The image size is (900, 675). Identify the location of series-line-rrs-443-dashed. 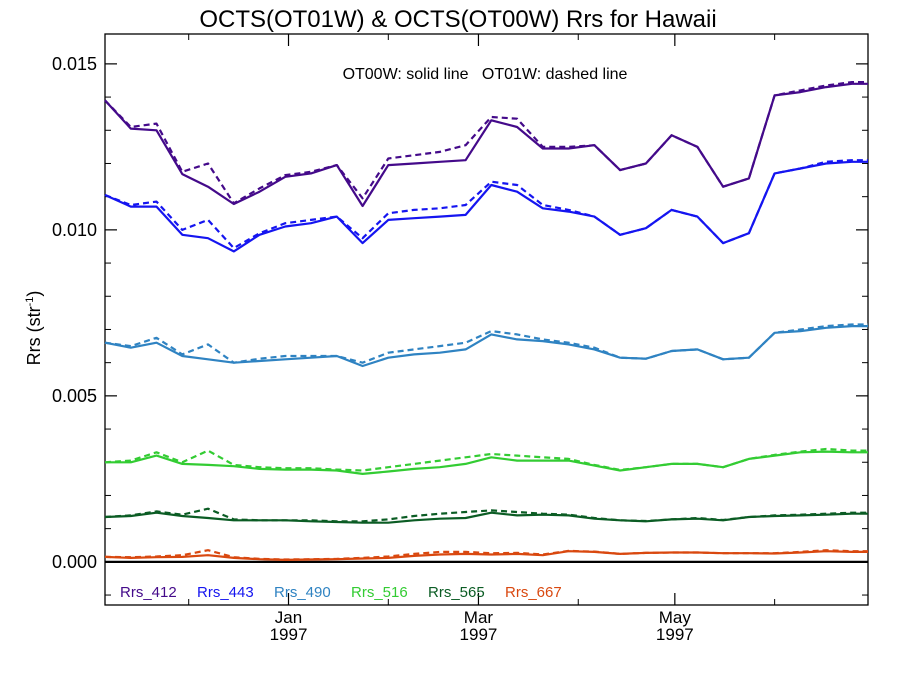
(486, 204).